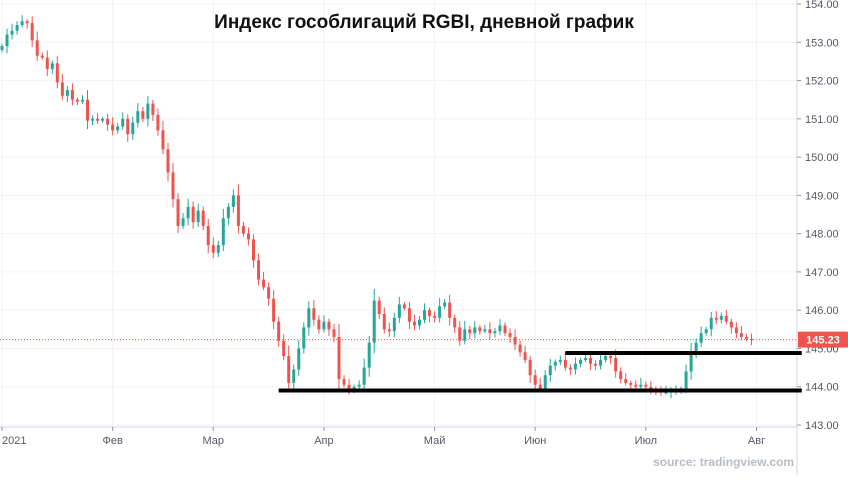 This screenshot has width=848, height=480. Describe the element at coordinates (323, 441) in the screenshot. I see `x-tick-label: Апр` at that location.